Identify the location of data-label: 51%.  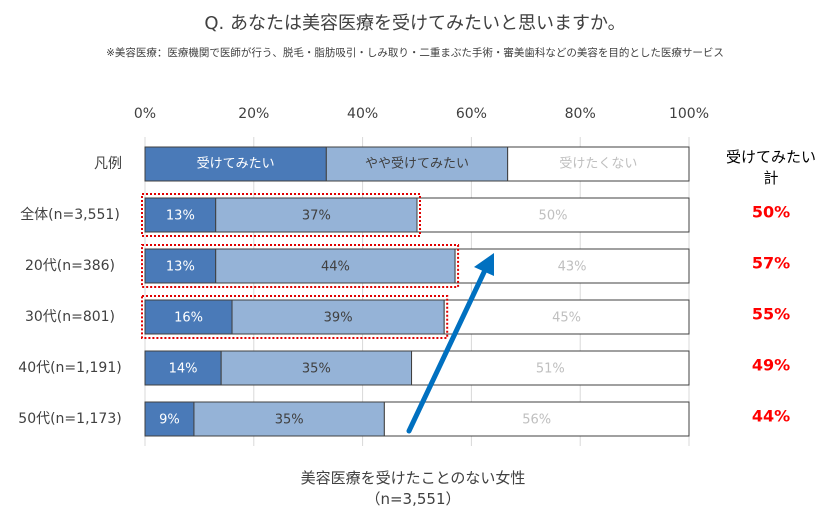
(550, 369).